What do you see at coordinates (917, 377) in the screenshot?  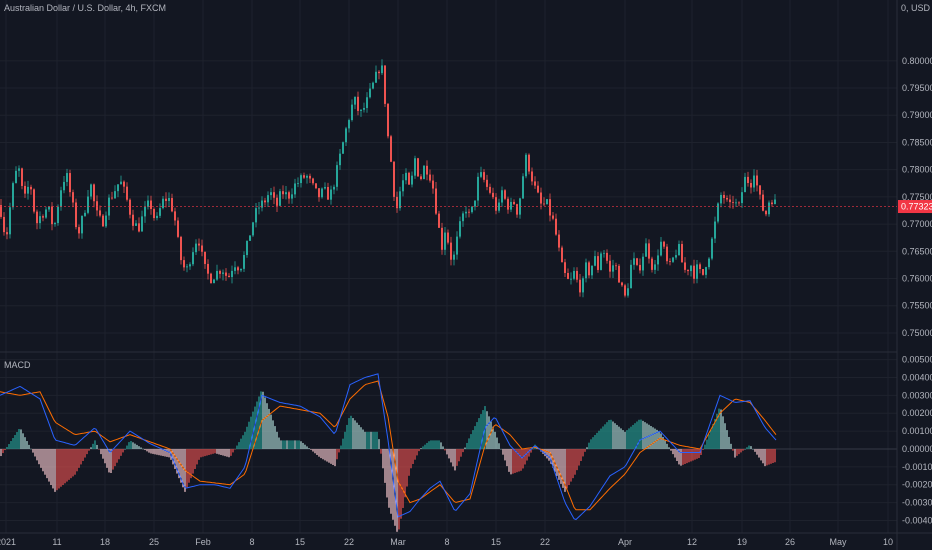 I see `macd-tick-label: 0.00400` at bounding box center [917, 377].